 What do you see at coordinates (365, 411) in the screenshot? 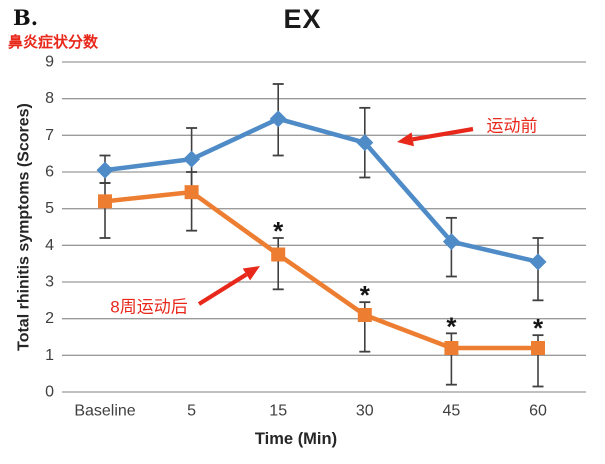
I see `x-tick-label: 30` at bounding box center [365, 411].